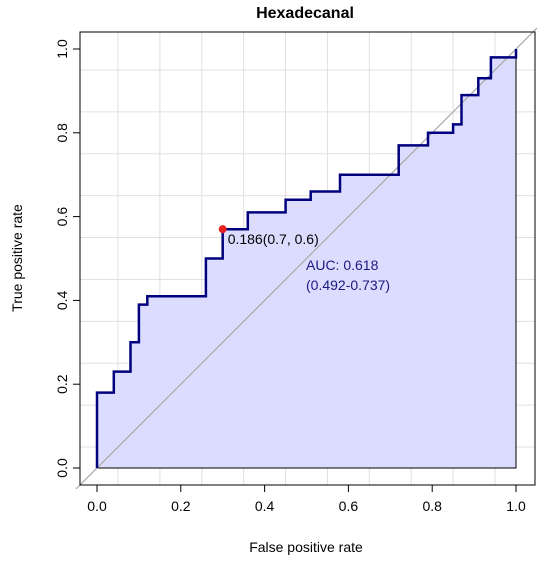 Image resolution: width=550 pixels, height=565 pixels. What do you see at coordinates (181, 506) in the screenshot?
I see `x-tick-label: 0.2` at bounding box center [181, 506].